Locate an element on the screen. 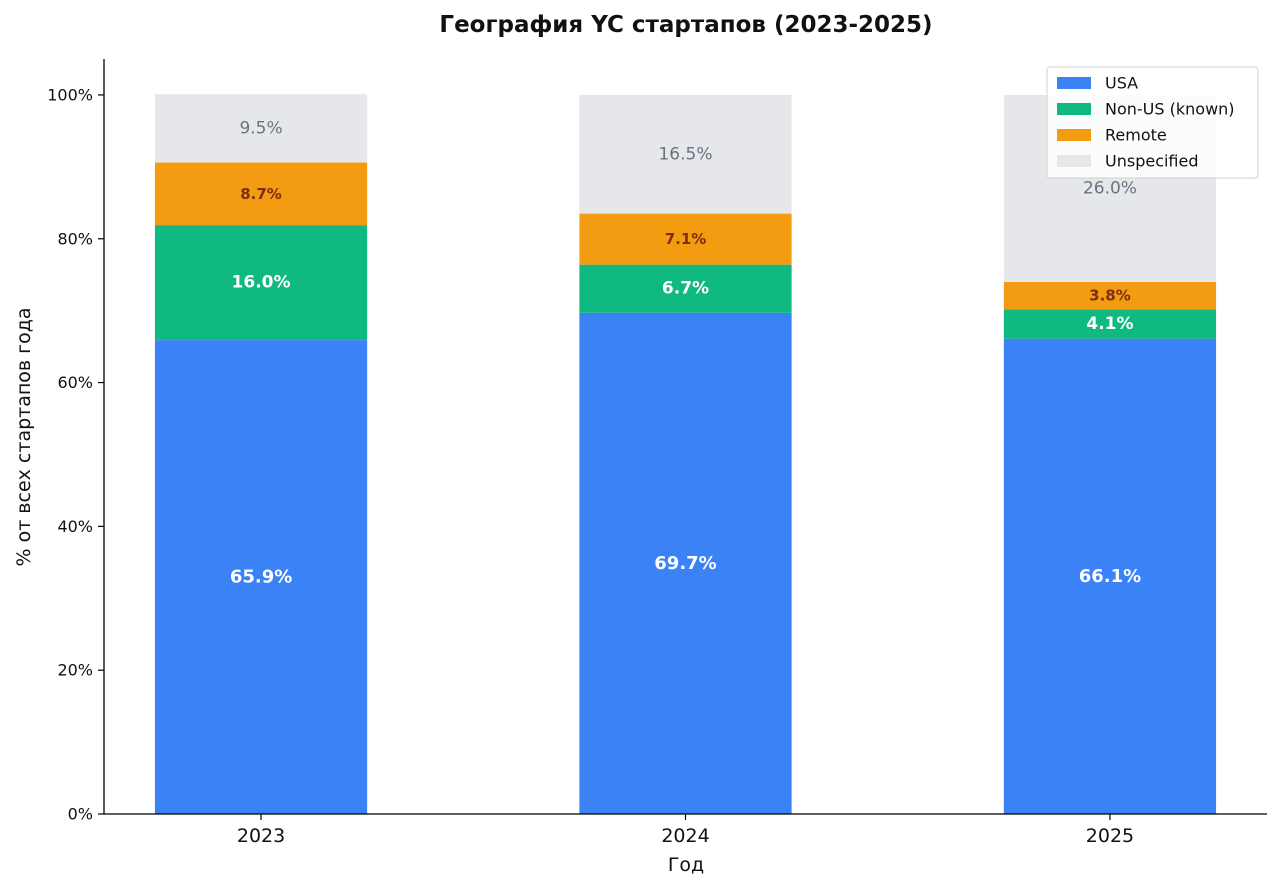  bar-data-label: 4.1% is located at coordinates (1109, 324).